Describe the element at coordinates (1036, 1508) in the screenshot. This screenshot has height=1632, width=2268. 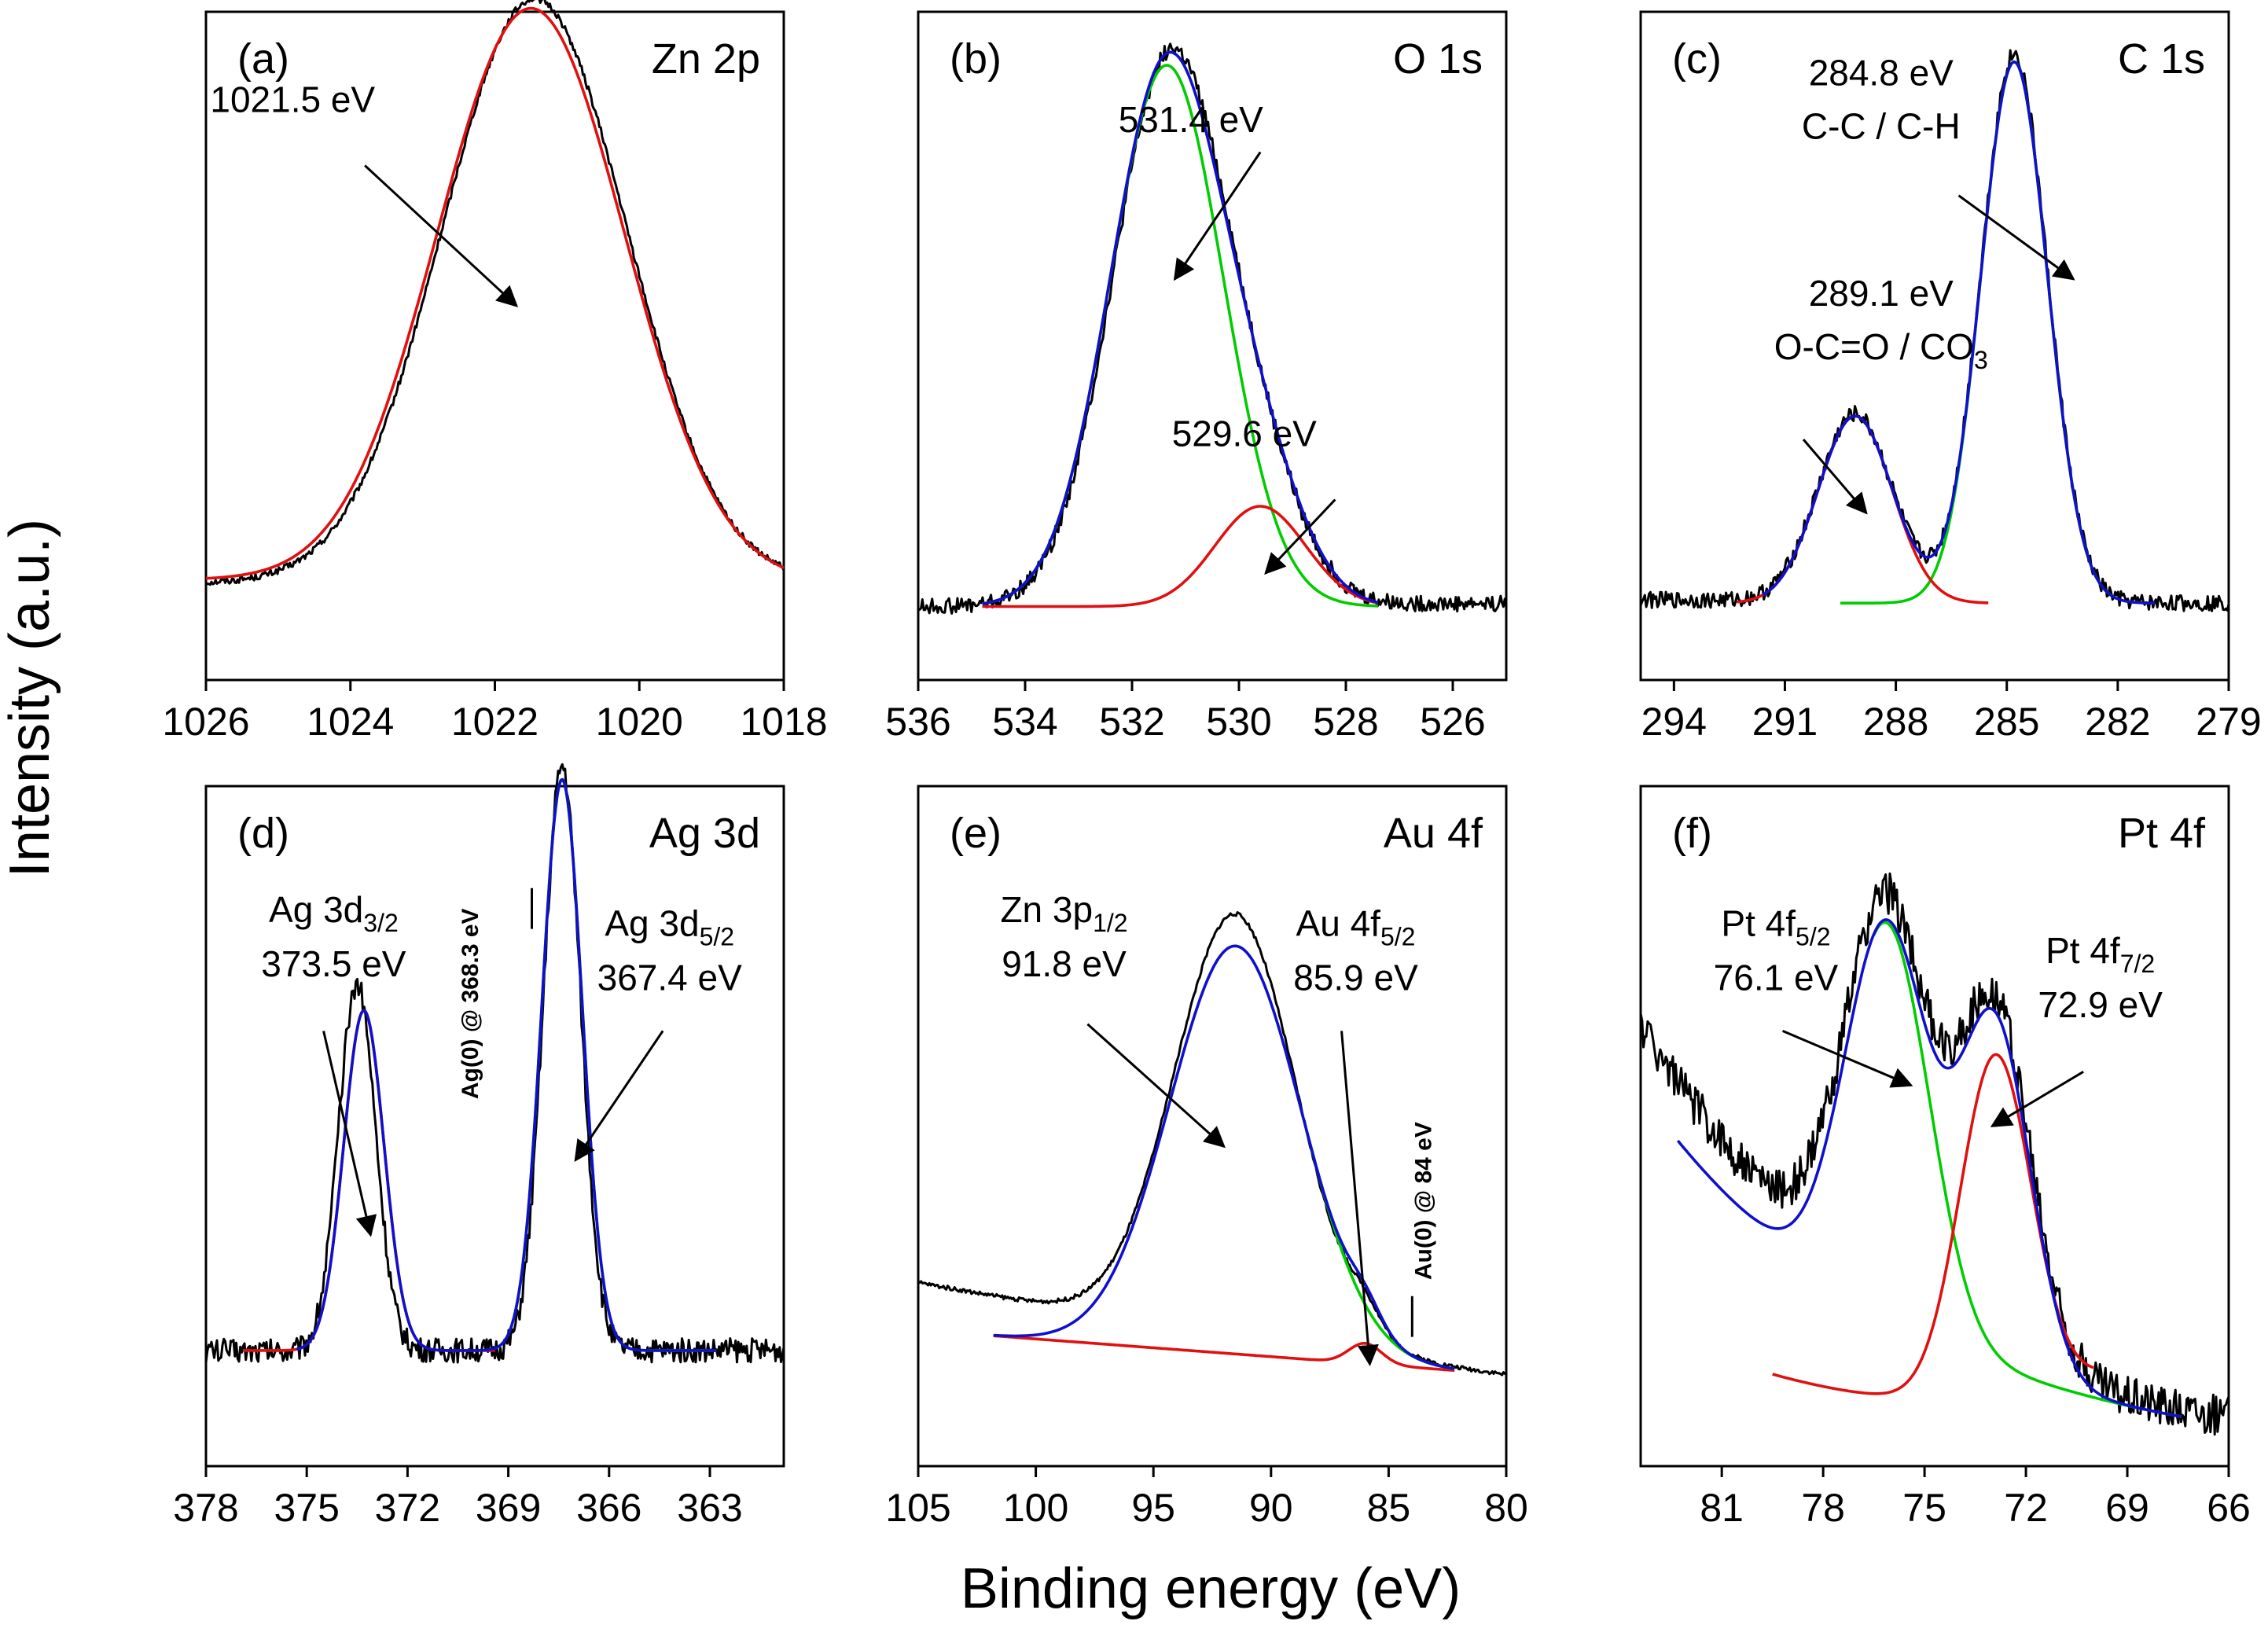
I see `panel-e-tick-label-1: 100` at that location.